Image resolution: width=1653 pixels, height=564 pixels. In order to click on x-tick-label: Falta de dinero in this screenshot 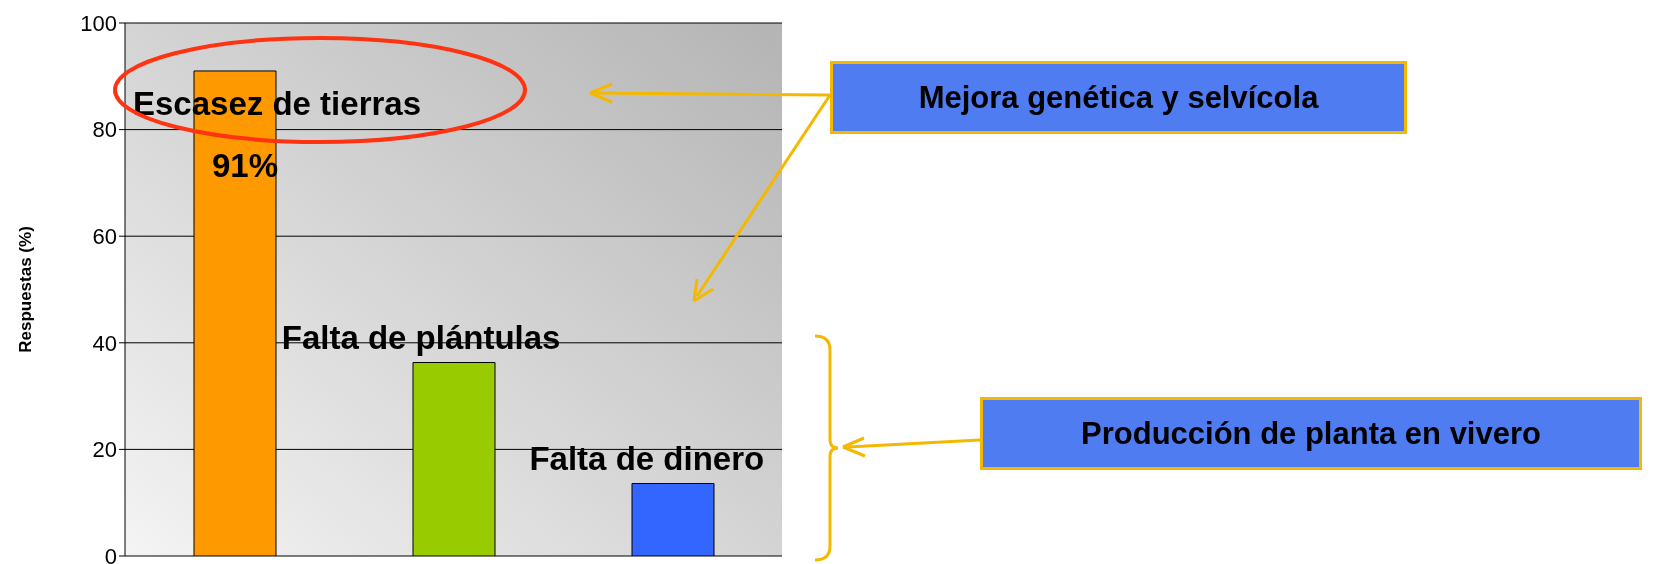, I will do `click(647, 458)`.